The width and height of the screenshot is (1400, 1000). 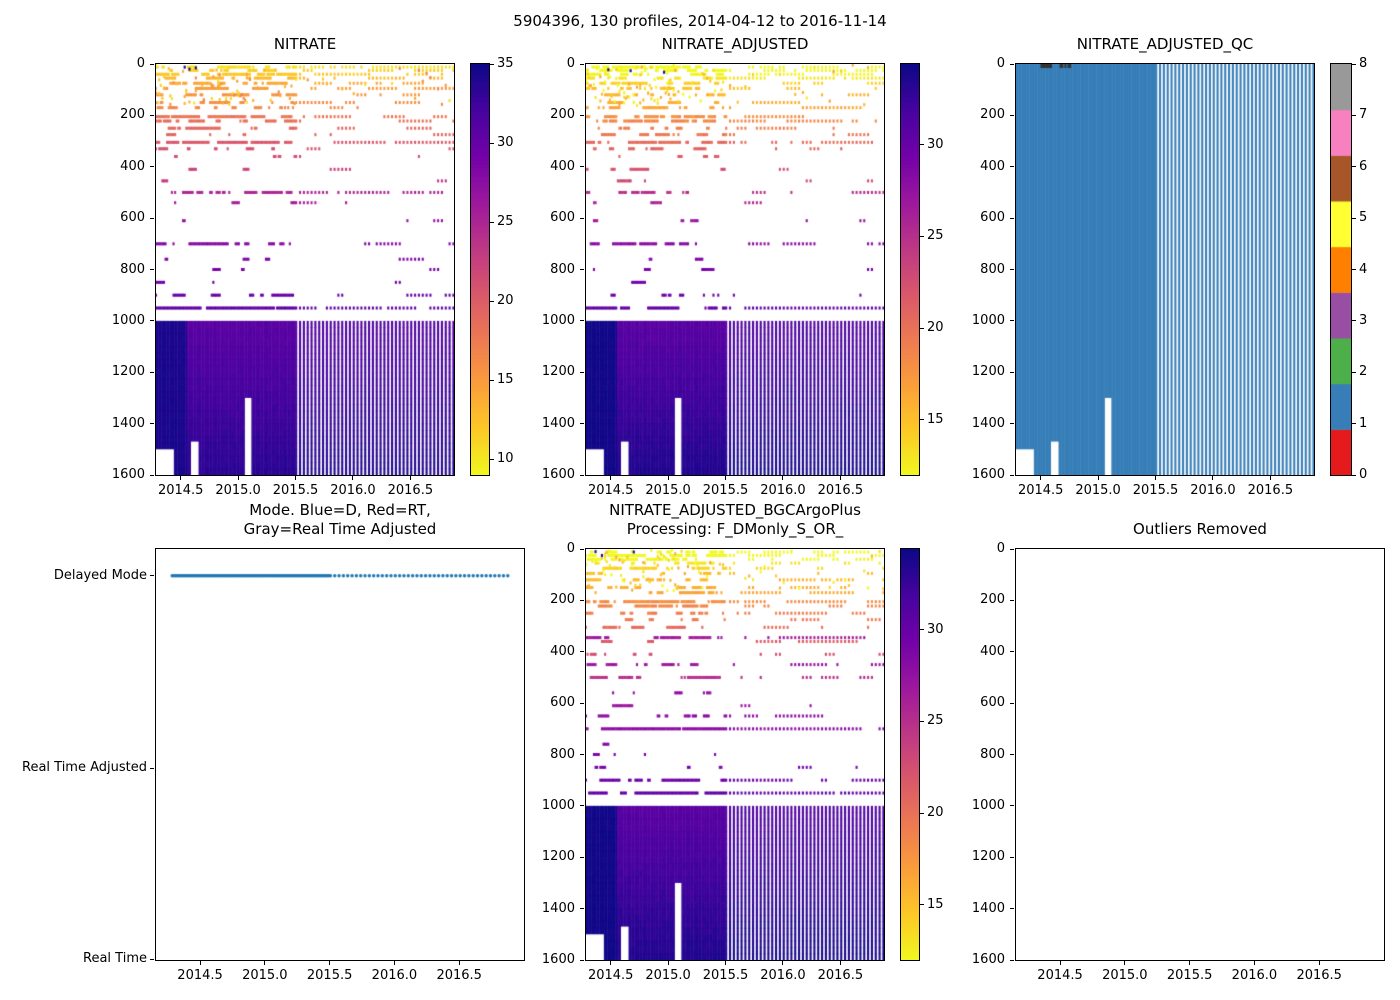 I want to click on plot-nitrate, so click(x=305, y=269).